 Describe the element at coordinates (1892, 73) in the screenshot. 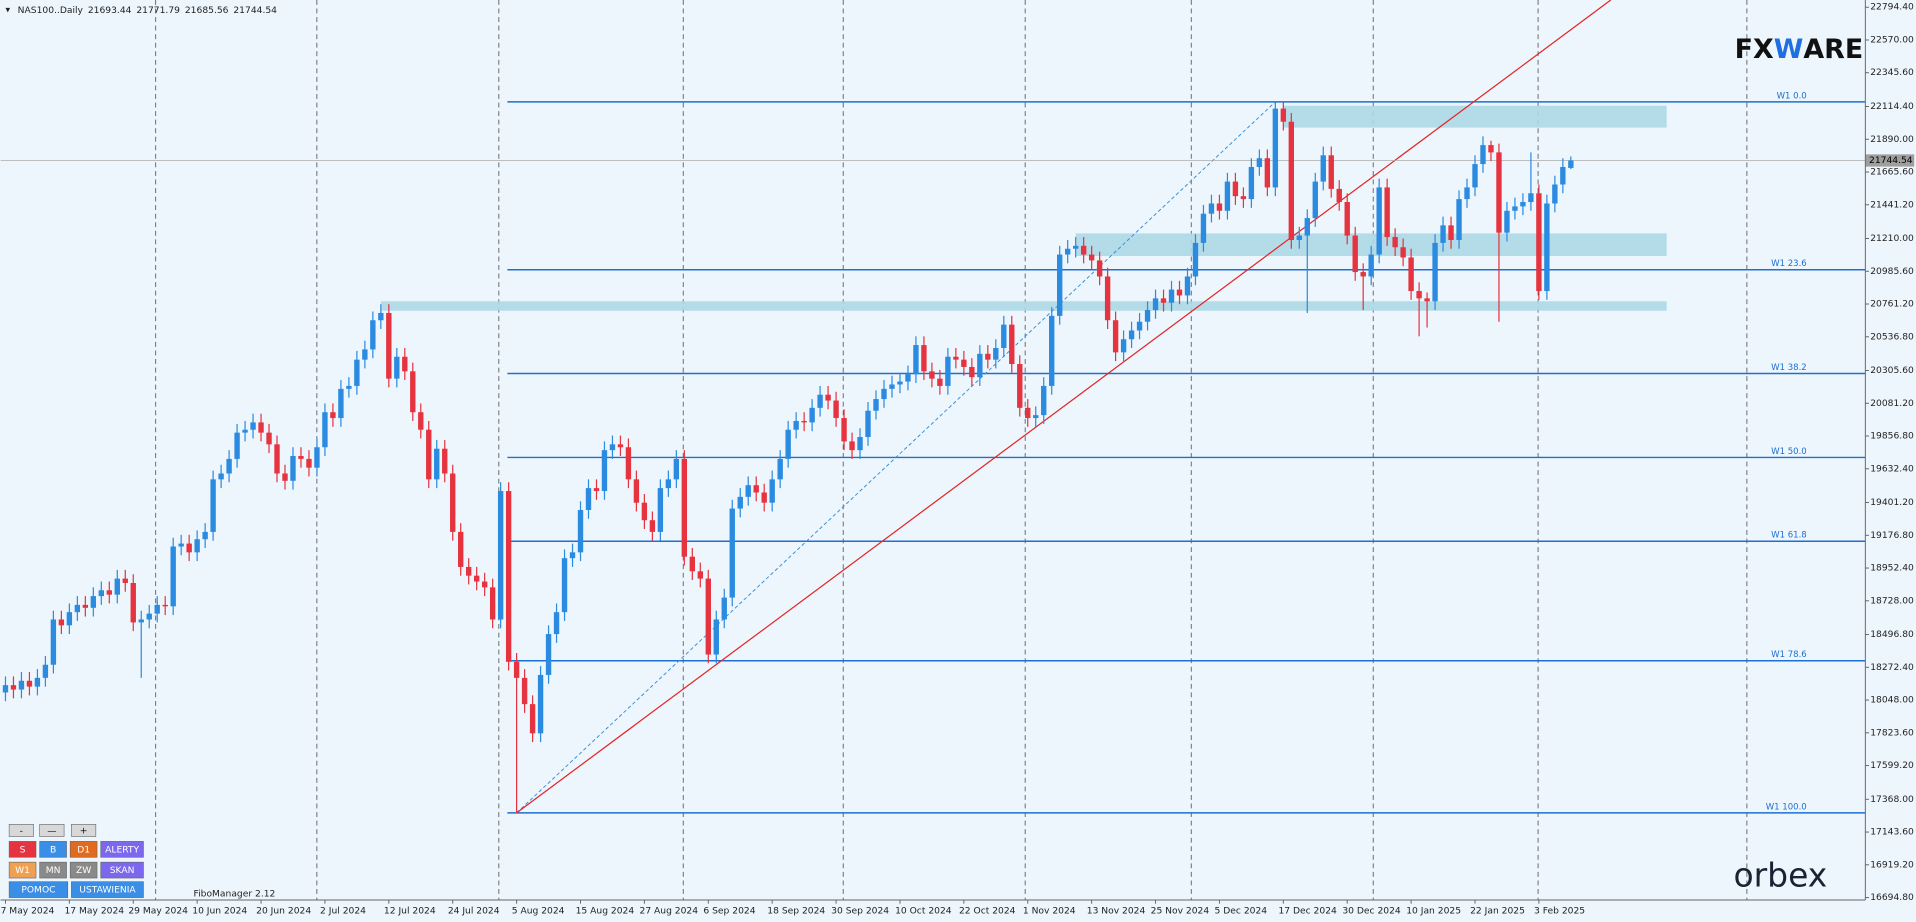

I see `y-tick-label: 22345.60` at that location.